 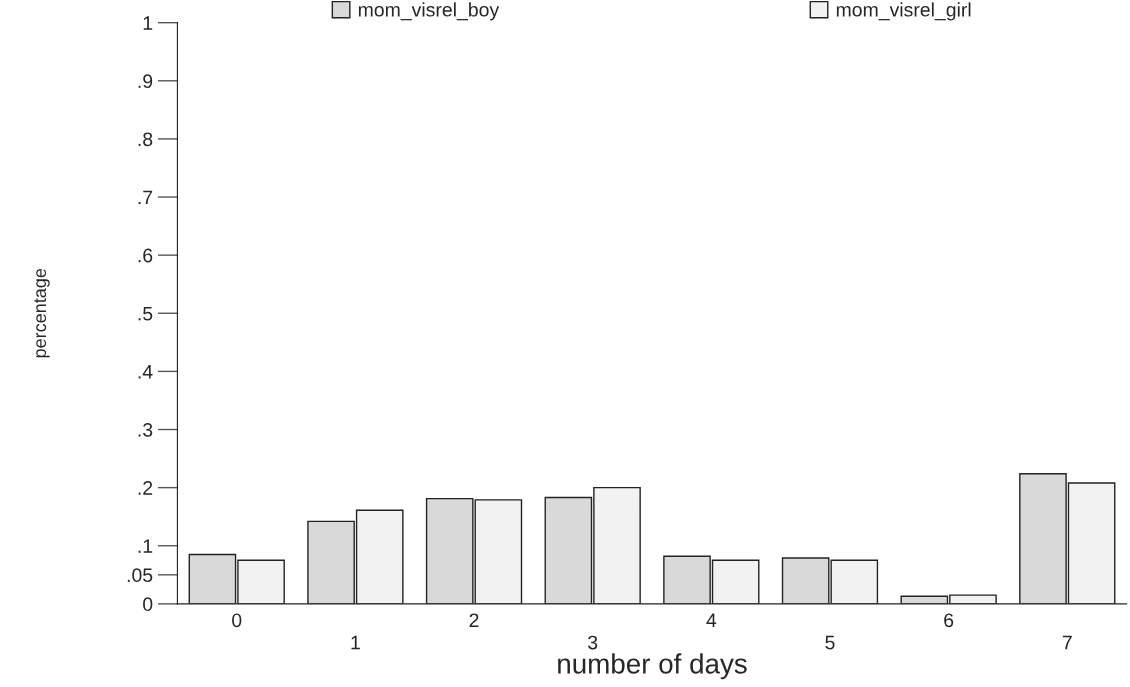 What do you see at coordinates (145, 255) in the screenshot?
I see `y-tick-label: .6` at bounding box center [145, 255].